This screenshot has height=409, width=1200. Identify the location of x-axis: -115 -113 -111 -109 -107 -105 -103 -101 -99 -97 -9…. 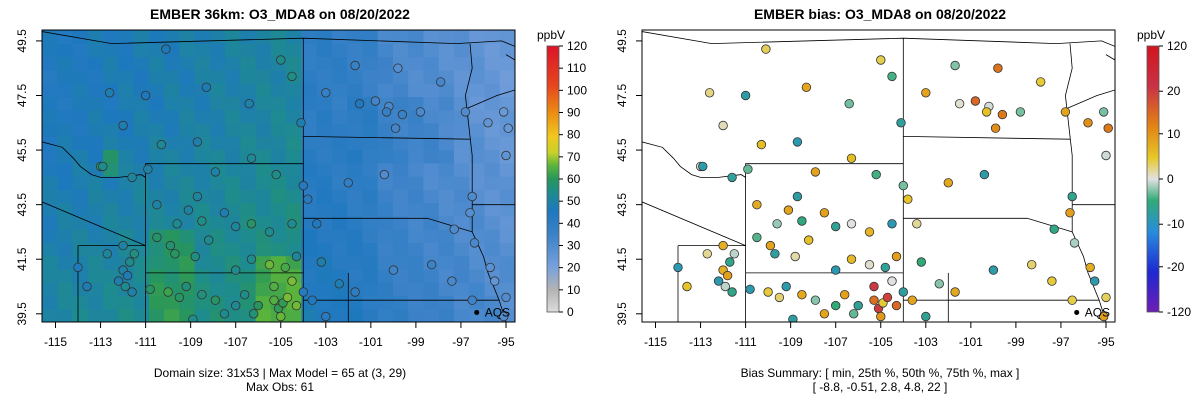
(879, 335).